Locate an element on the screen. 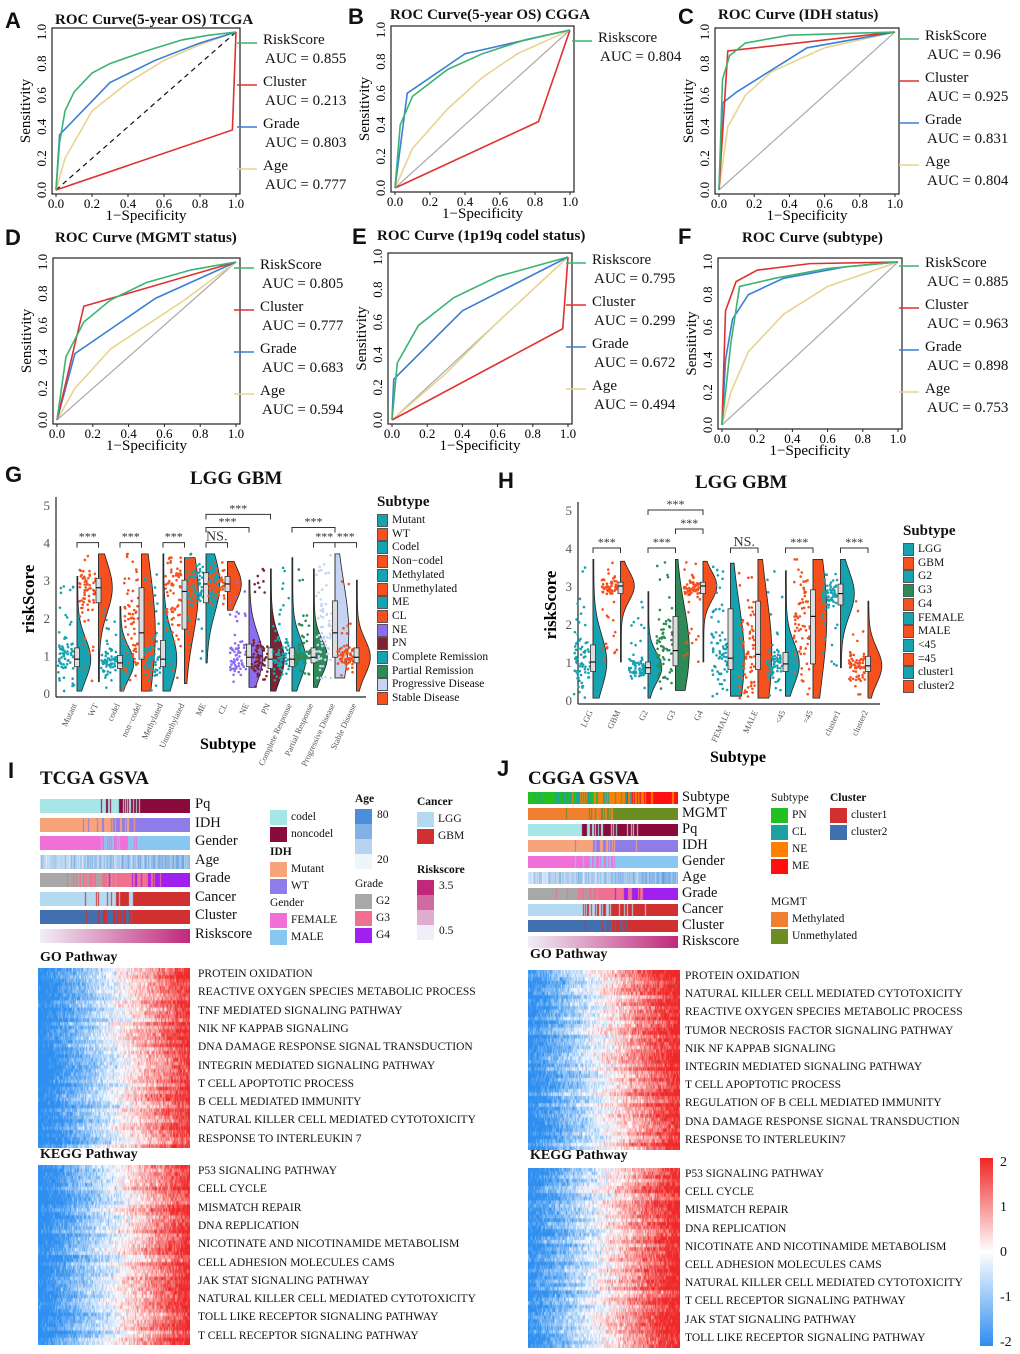 The image size is (1020, 1354). x-tick-label: cluster1 is located at coordinates (832, 723).